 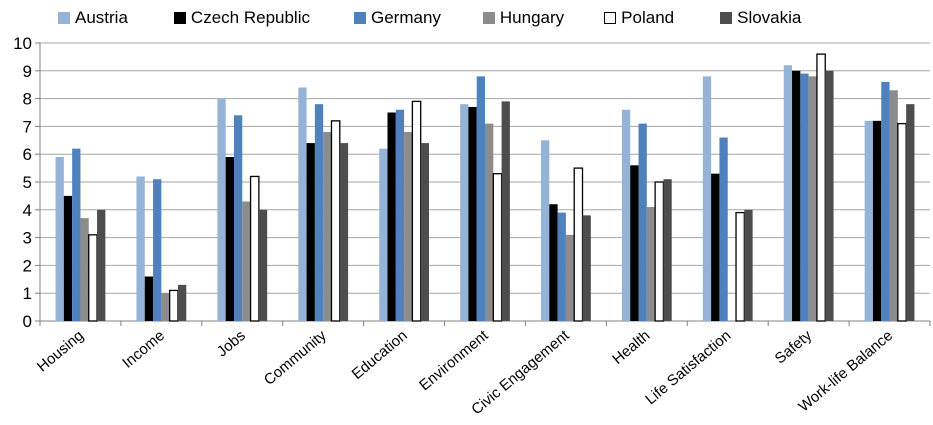 I want to click on legend-item-germany: Germany, so click(x=397, y=18).